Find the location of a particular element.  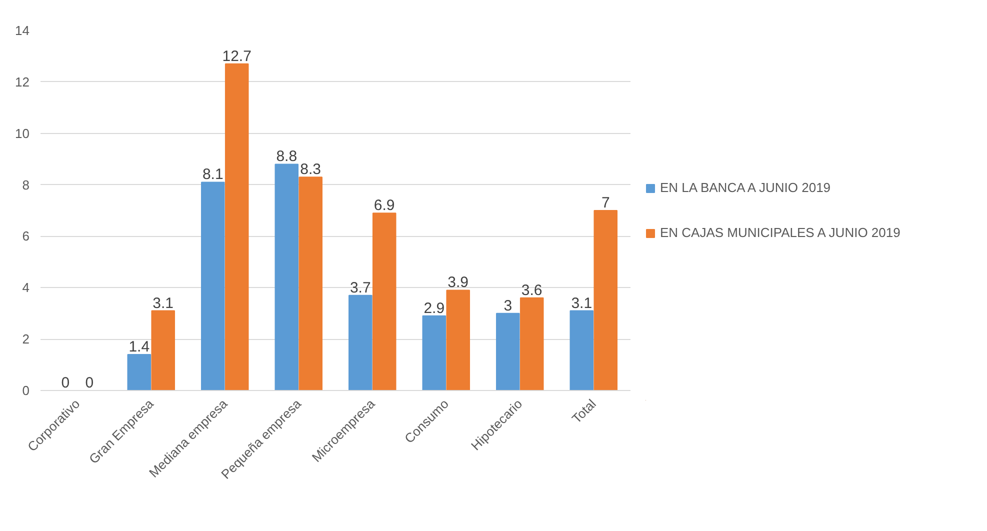

data-label: 3 is located at coordinates (508, 305).